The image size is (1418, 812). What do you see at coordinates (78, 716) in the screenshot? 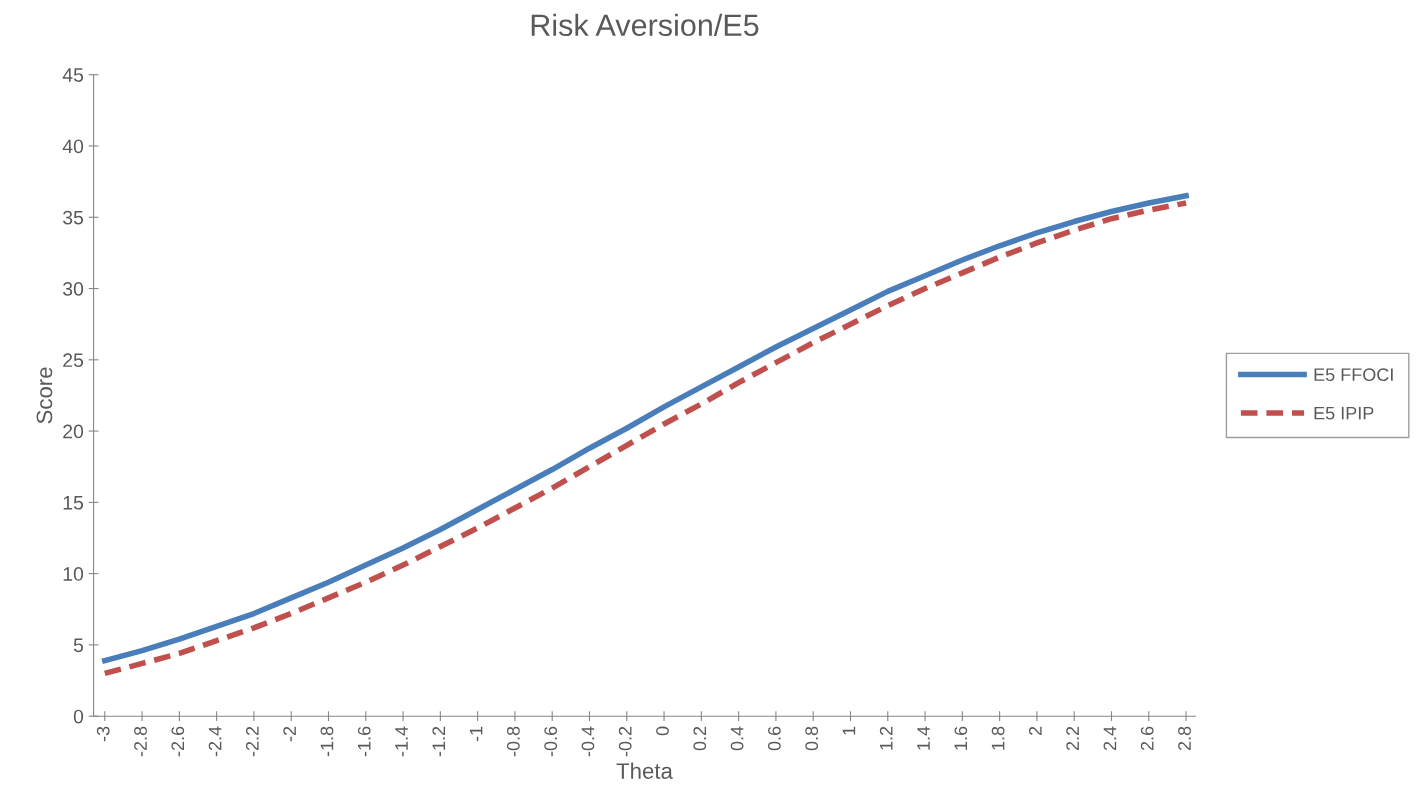
I see `y-tick-label: 0` at bounding box center [78, 716].